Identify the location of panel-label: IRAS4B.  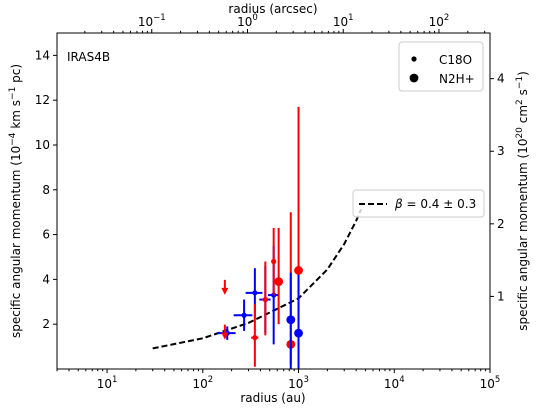
(88, 57).